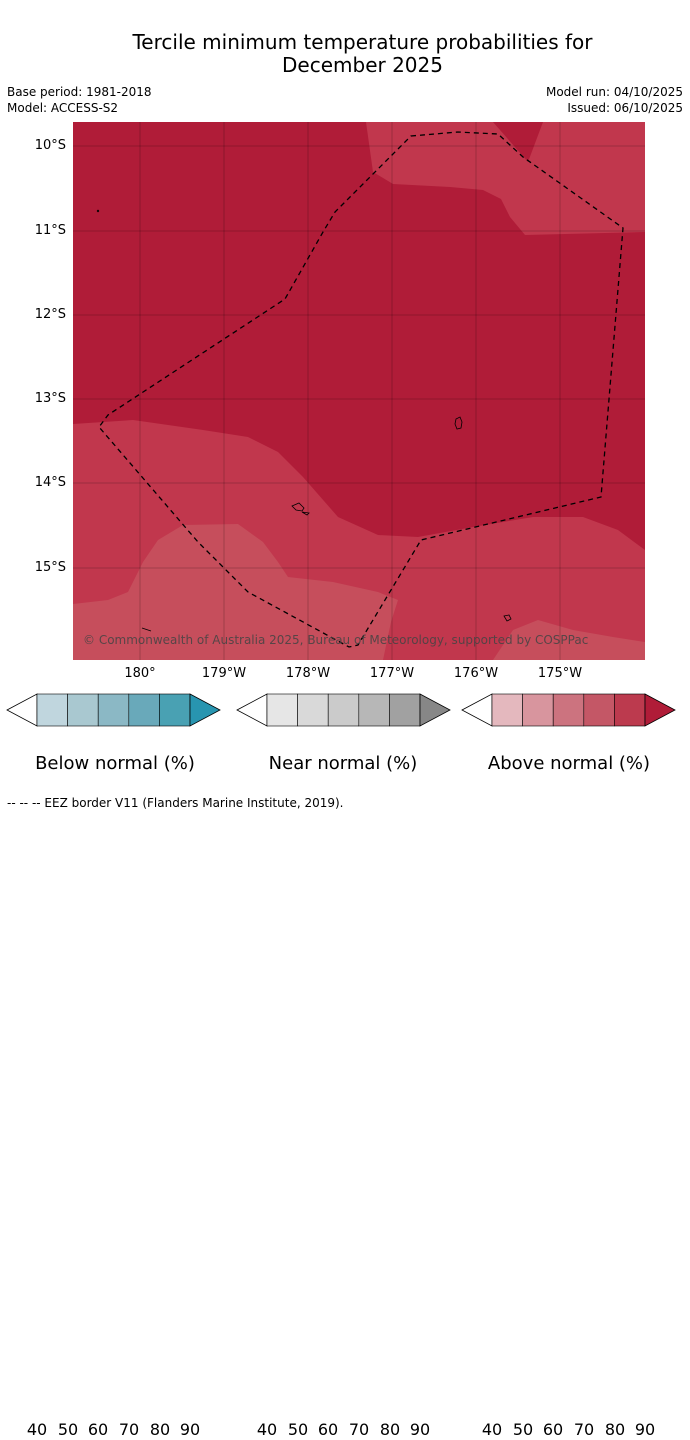  Describe the element at coordinates (569, 640) in the screenshot. I see `region-bottom-right-light` at that location.